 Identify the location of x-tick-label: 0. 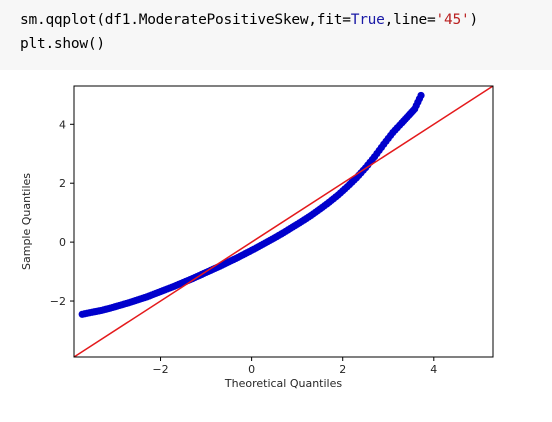
(251, 369).